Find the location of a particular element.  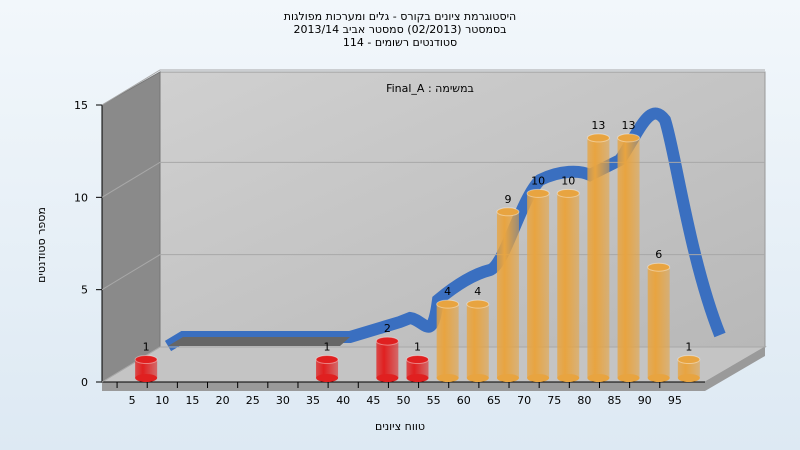

x-tick-label: 45 is located at coordinates (373, 400).